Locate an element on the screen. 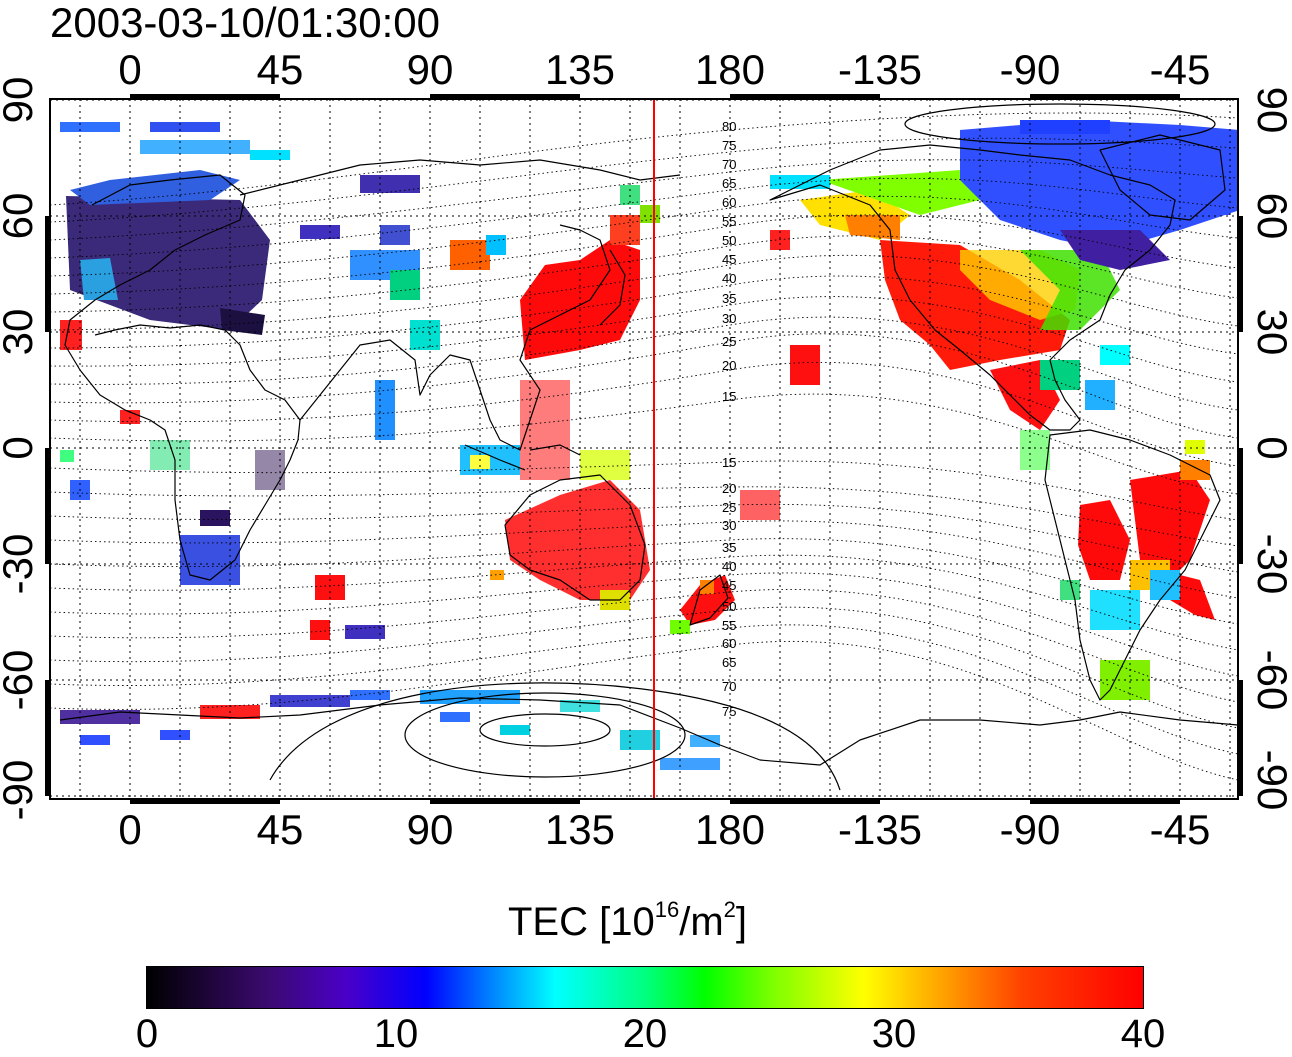 The width and height of the screenshot is (1292, 1057). left-latitude-labels: 90 60 30 0 -30 -60 -90 is located at coordinates (20, 449).